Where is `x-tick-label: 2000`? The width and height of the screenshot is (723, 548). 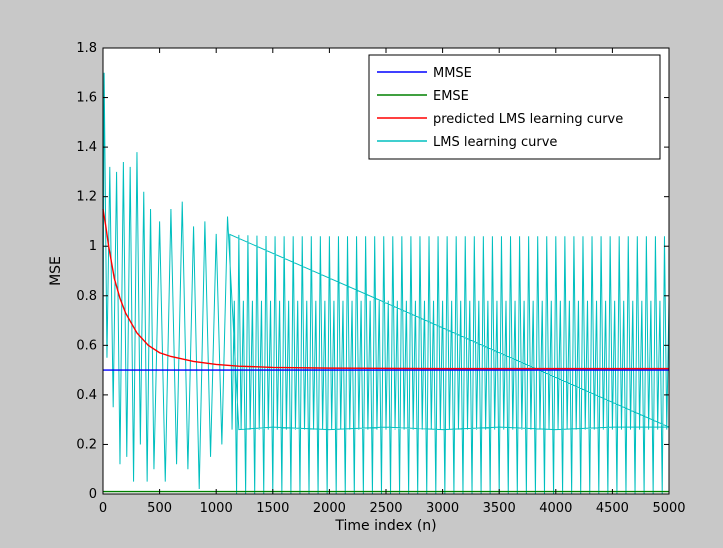
x-tick-label: 2000 is located at coordinates (329, 508).